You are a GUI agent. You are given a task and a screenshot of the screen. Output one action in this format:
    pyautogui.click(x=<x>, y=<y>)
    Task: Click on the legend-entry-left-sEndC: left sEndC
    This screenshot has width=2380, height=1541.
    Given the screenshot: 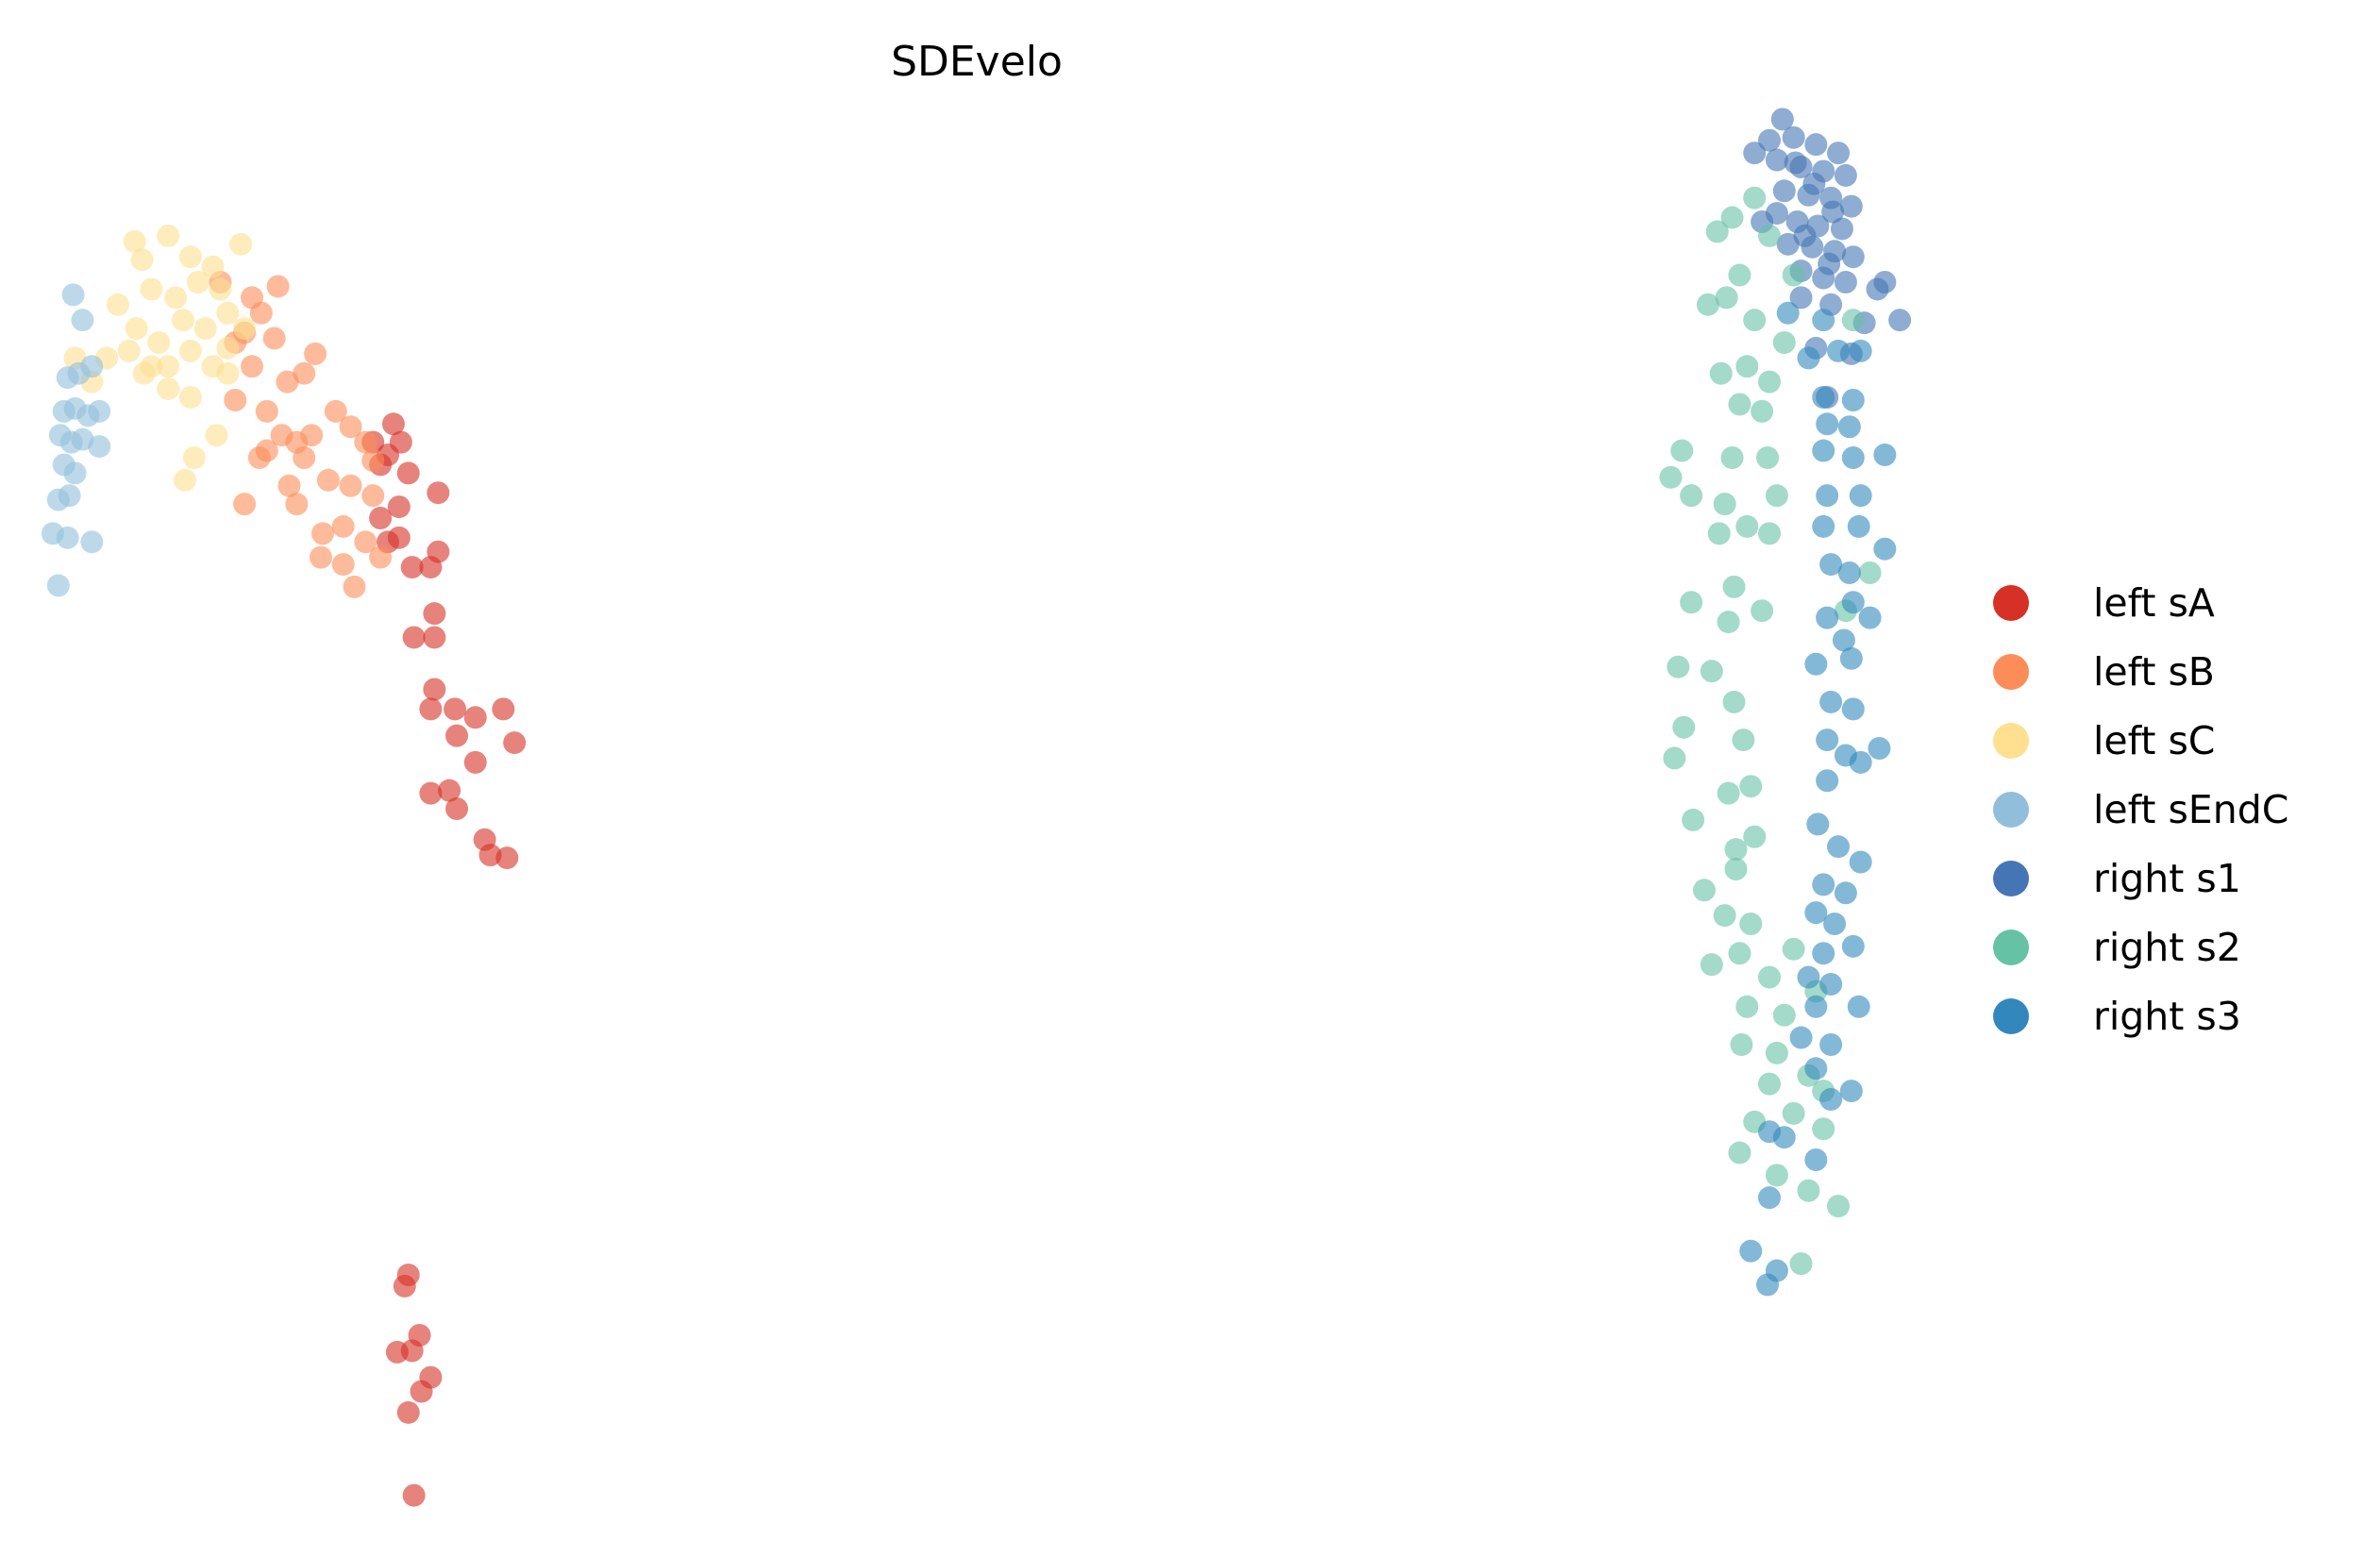 What is the action you would take?
    pyautogui.click(x=2140, y=809)
    